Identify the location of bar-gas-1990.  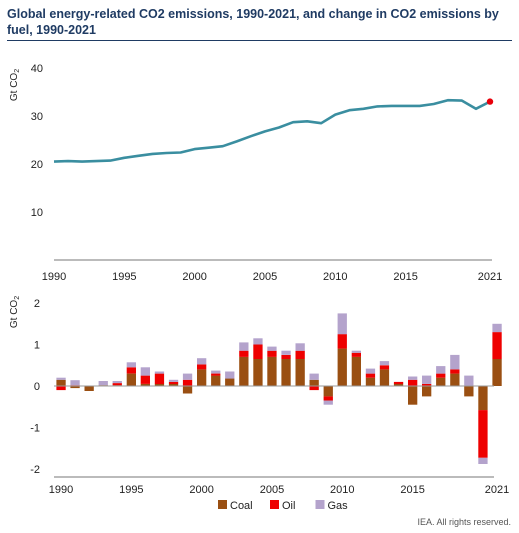
(61, 378).